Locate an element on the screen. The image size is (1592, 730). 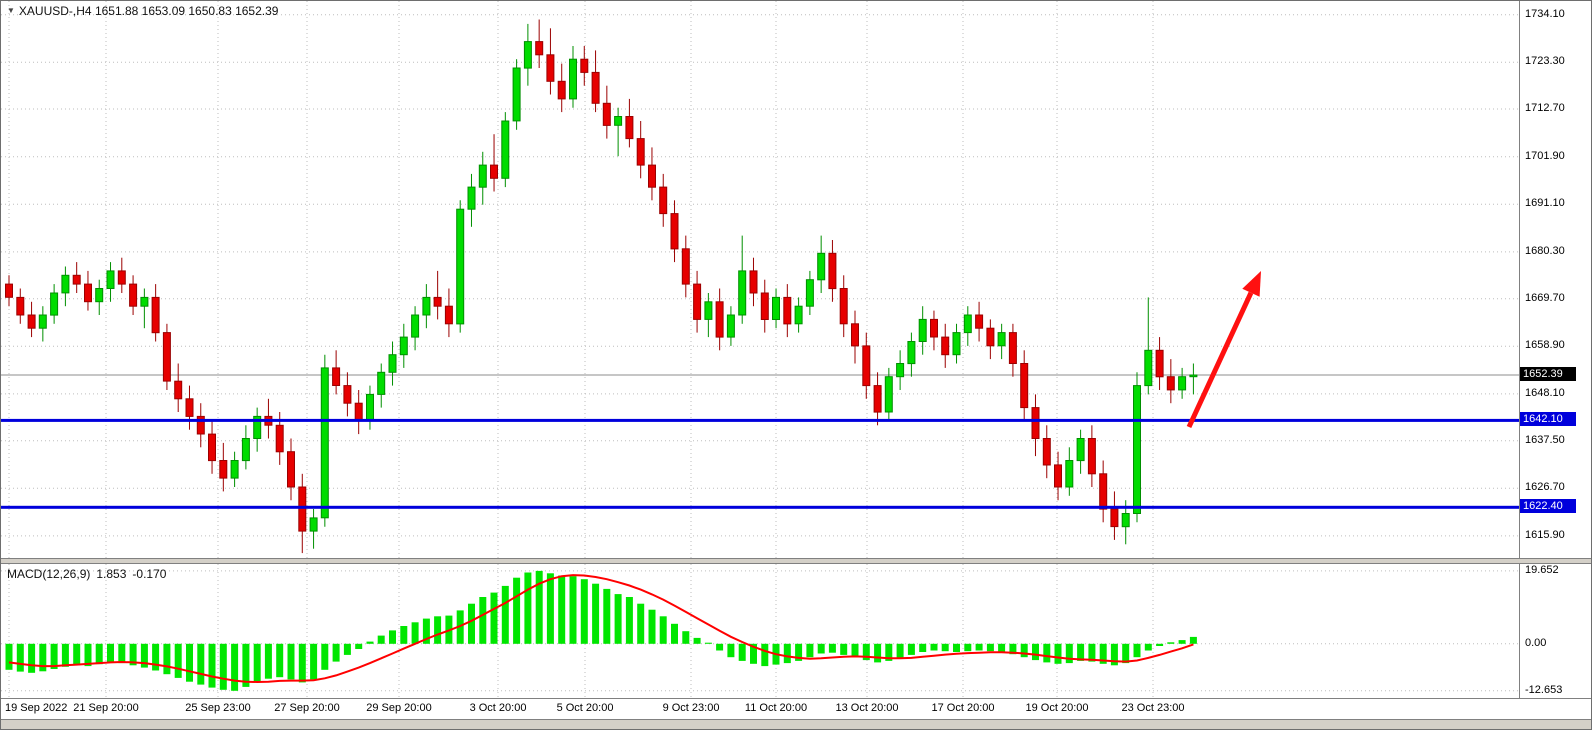
price-tick-label: 1626.70 is located at coordinates (1545, 487).